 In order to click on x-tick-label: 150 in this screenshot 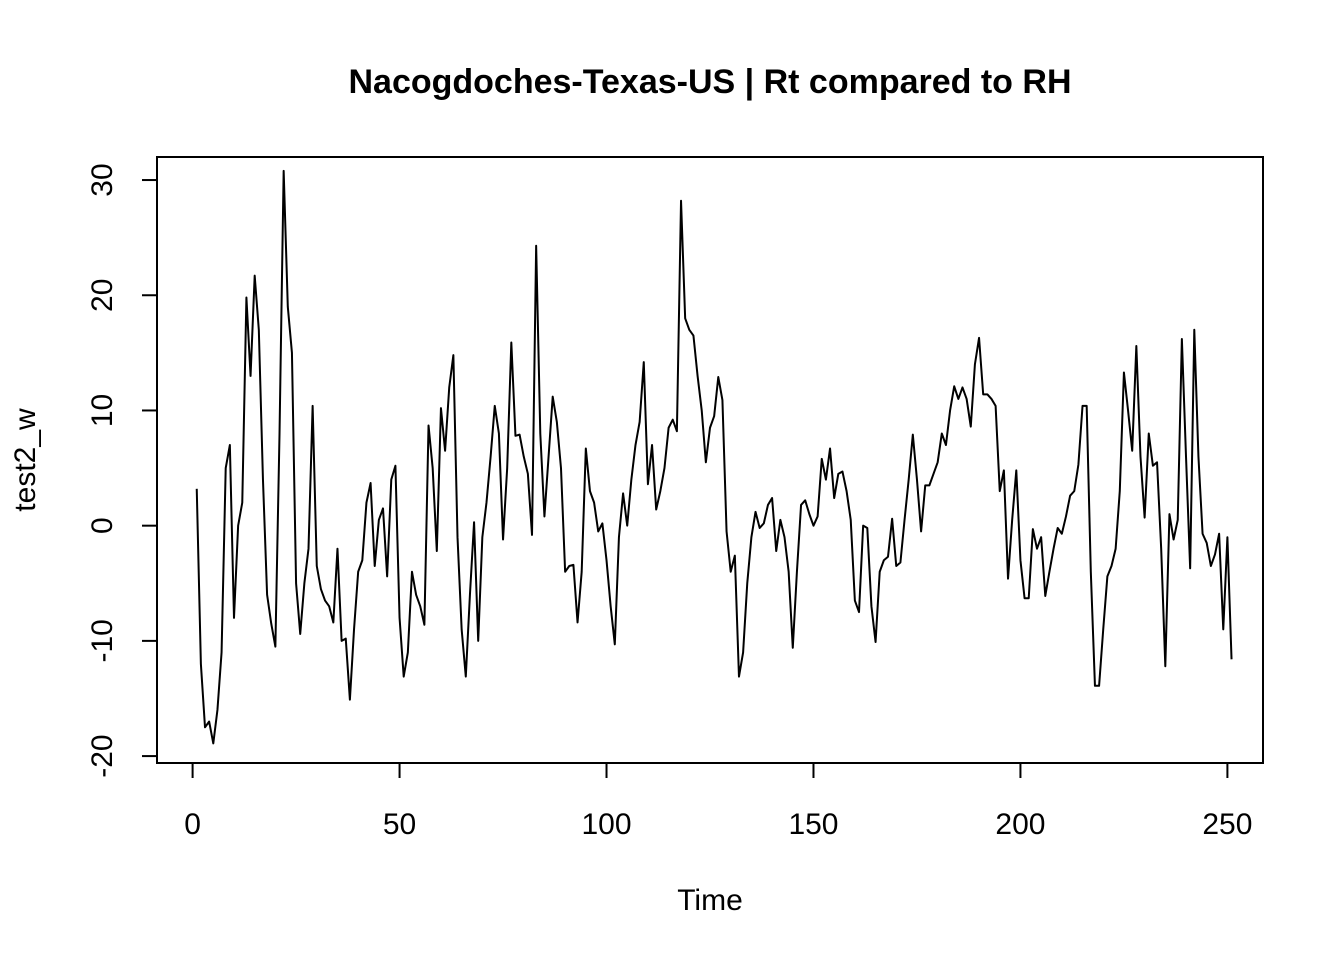, I will do `click(813, 824)`.